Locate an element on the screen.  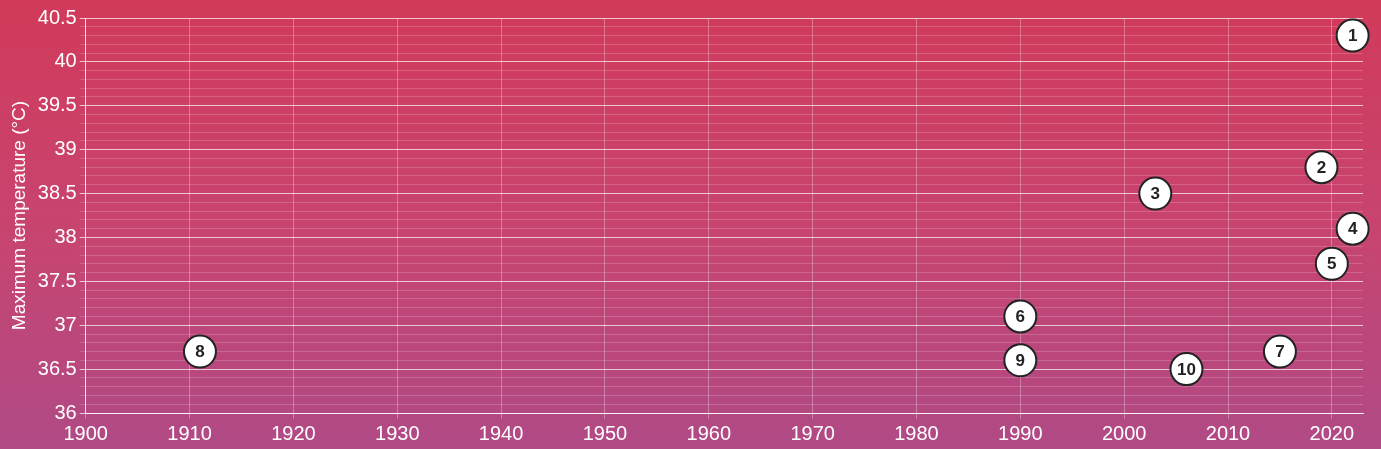
annotation: 8 is located at coordinates (200, 352).